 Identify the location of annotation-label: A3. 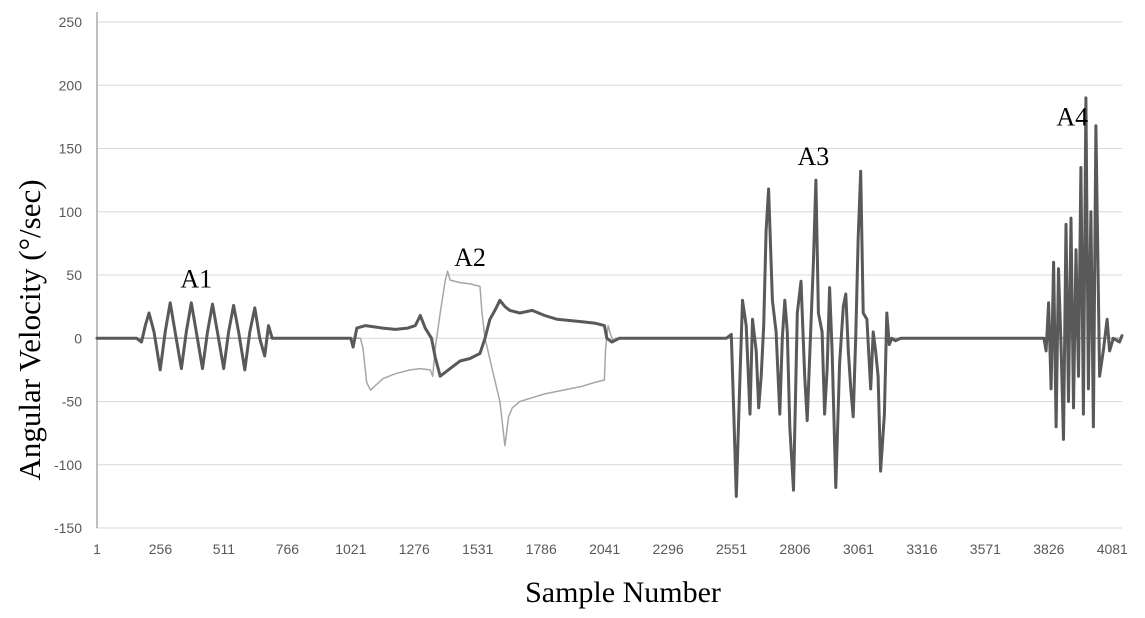
(814, 156).